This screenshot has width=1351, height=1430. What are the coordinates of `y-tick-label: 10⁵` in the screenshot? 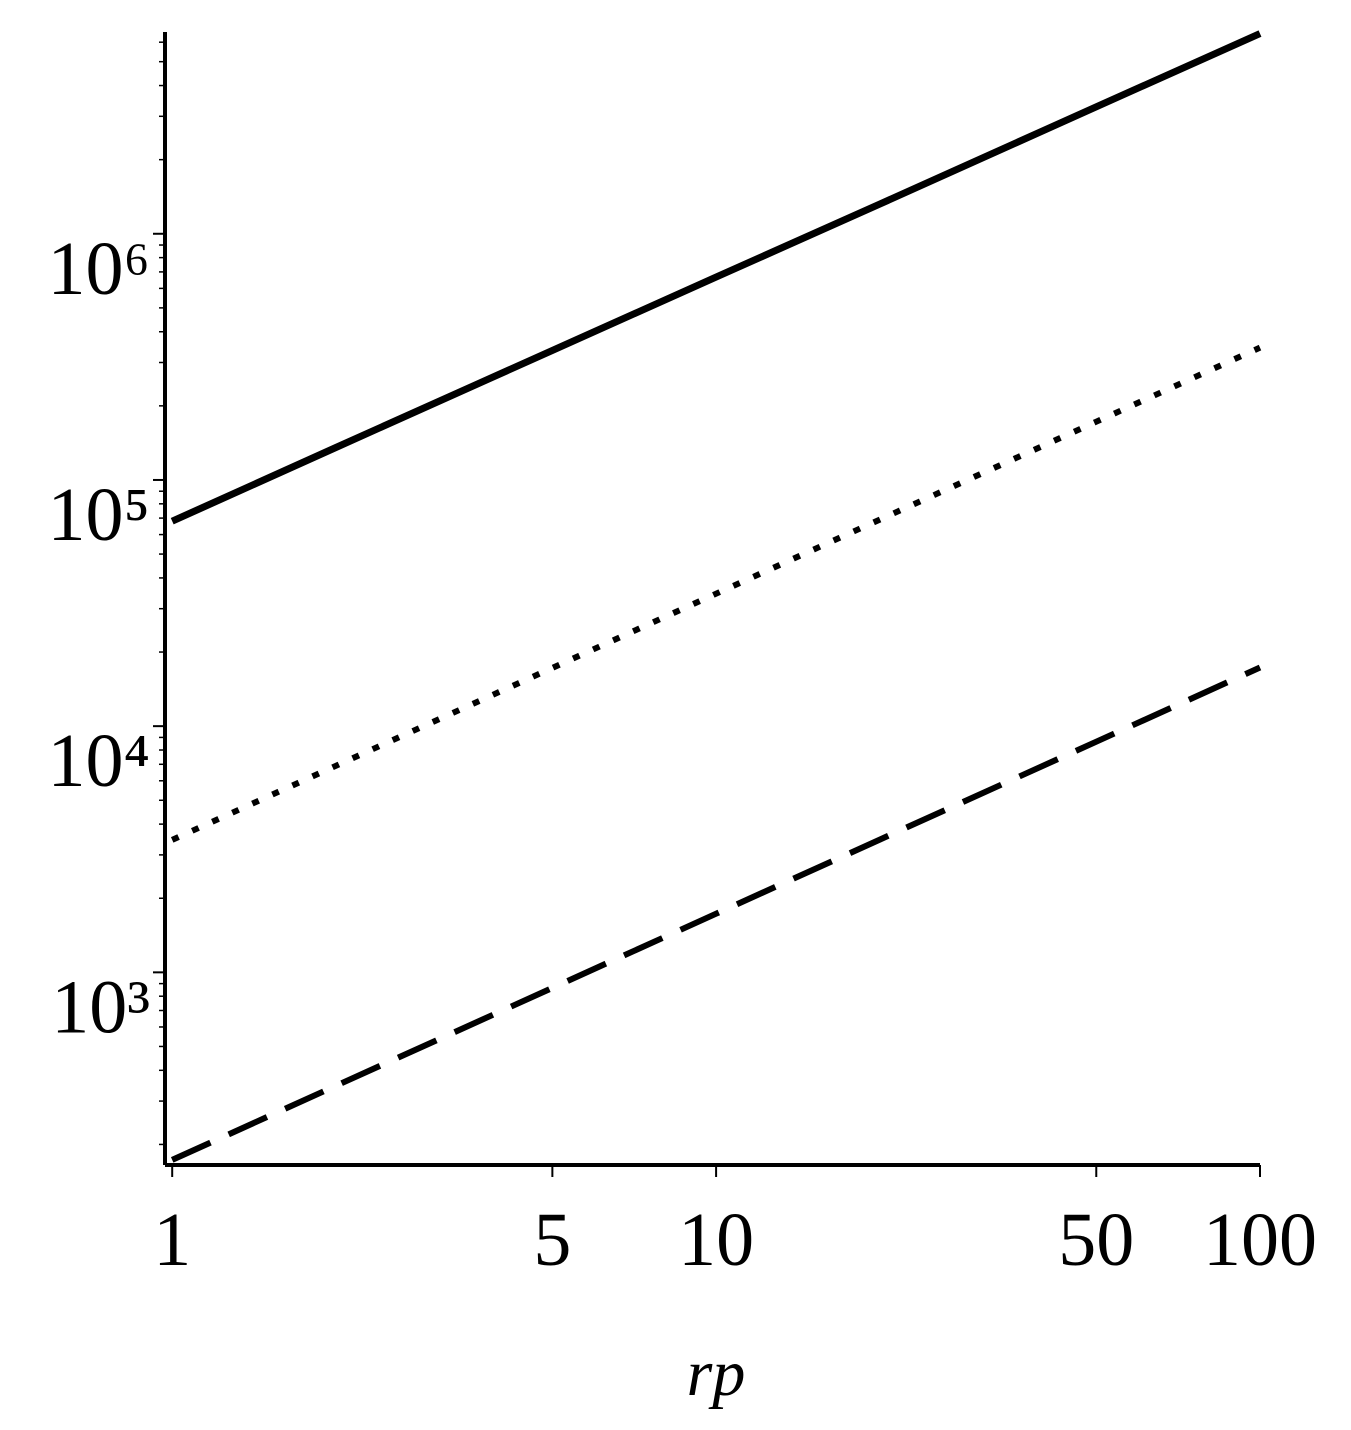 It's located at (99, 515).